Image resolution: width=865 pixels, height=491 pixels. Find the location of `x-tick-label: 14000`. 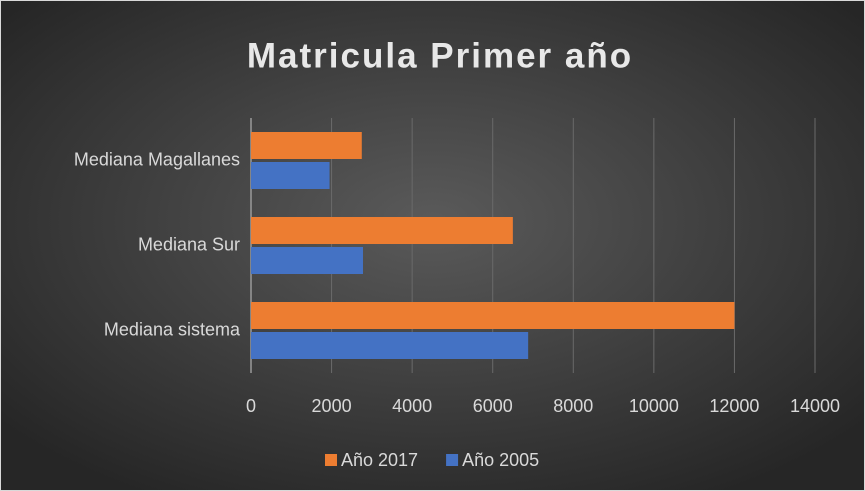

x-tick-label: 14000 is located at coordinates (815, 406).